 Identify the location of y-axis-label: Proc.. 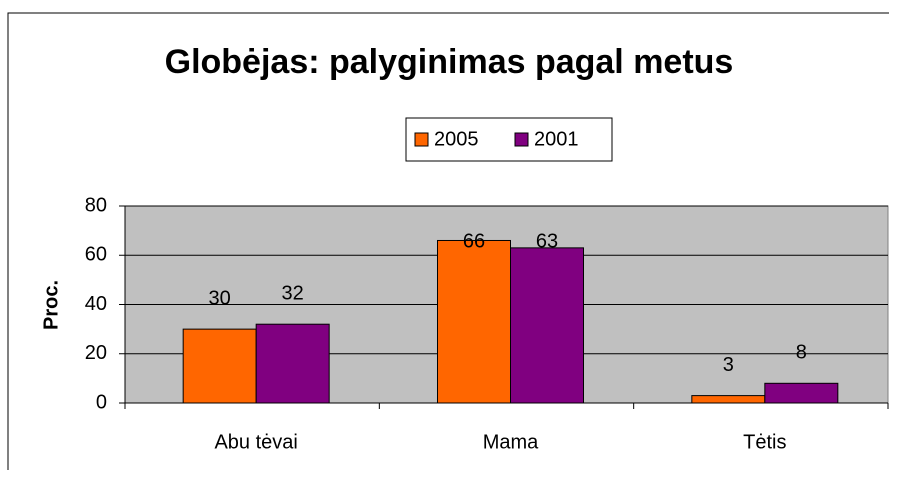
(51, 305).